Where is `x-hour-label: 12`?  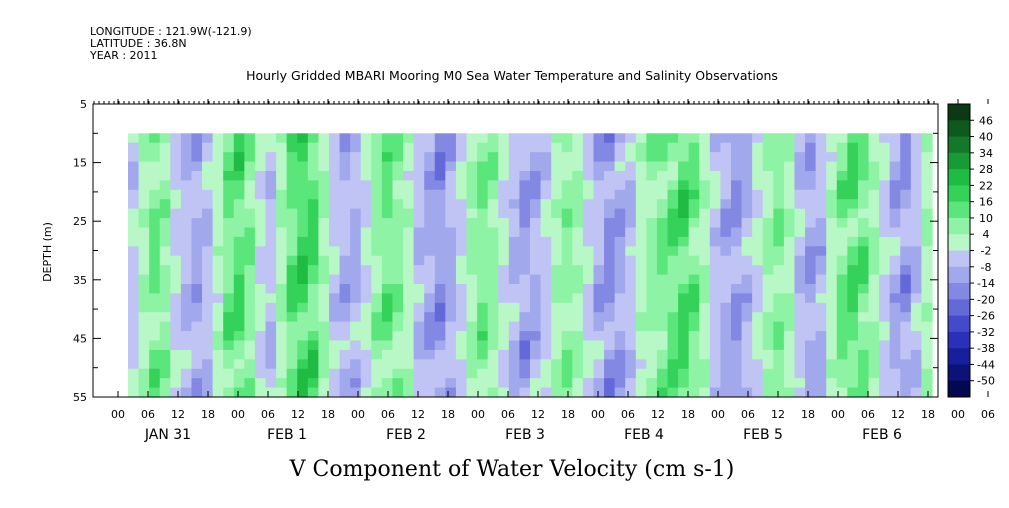
x-hour-label: 12 is located at coordinates (538, 414).